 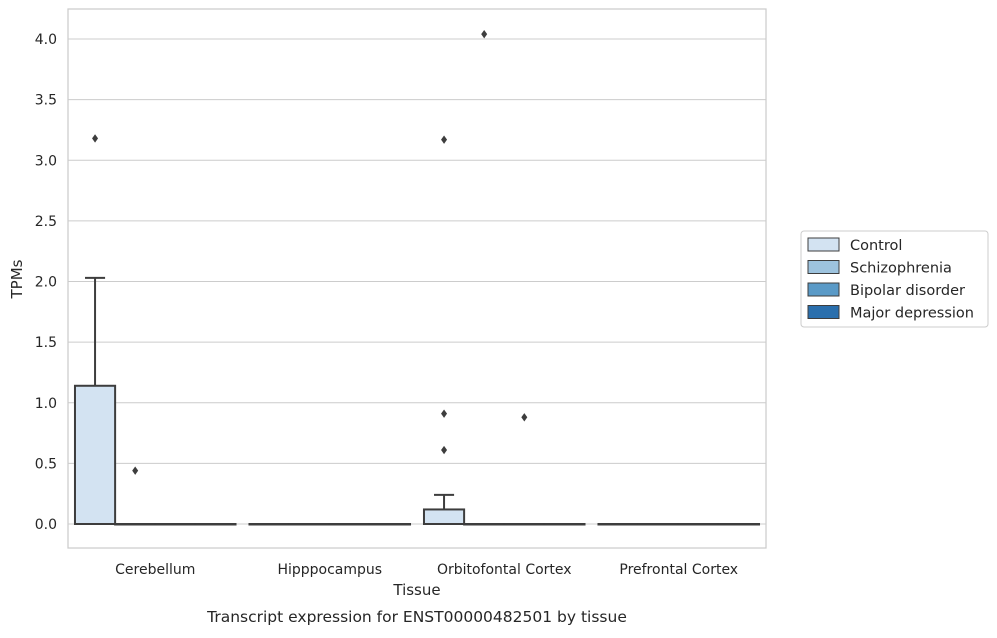 What do you see at coordinates (504, 570) in the screenshot?
I see `x-tick-label: Orbitofontal Cortex` at bounding box center [504, 570].